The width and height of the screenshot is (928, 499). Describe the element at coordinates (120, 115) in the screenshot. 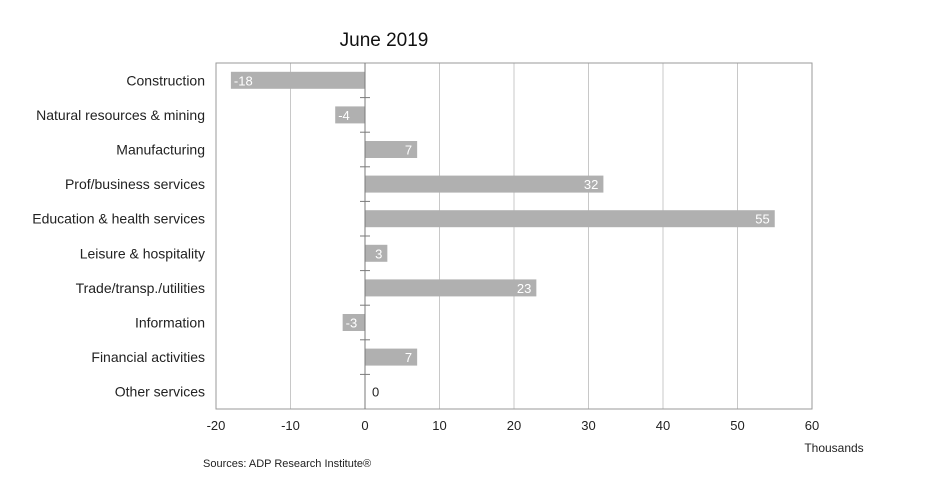

I see `category-label: Natural resources & mining` at that location.